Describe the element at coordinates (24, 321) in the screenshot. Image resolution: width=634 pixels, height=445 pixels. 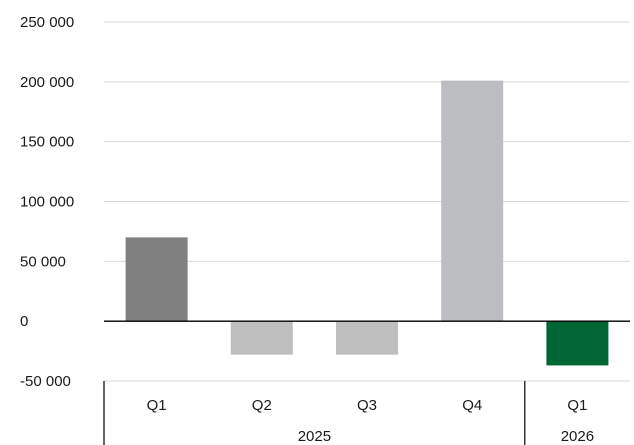
I see `y-tick-label-1: 0` at that location.